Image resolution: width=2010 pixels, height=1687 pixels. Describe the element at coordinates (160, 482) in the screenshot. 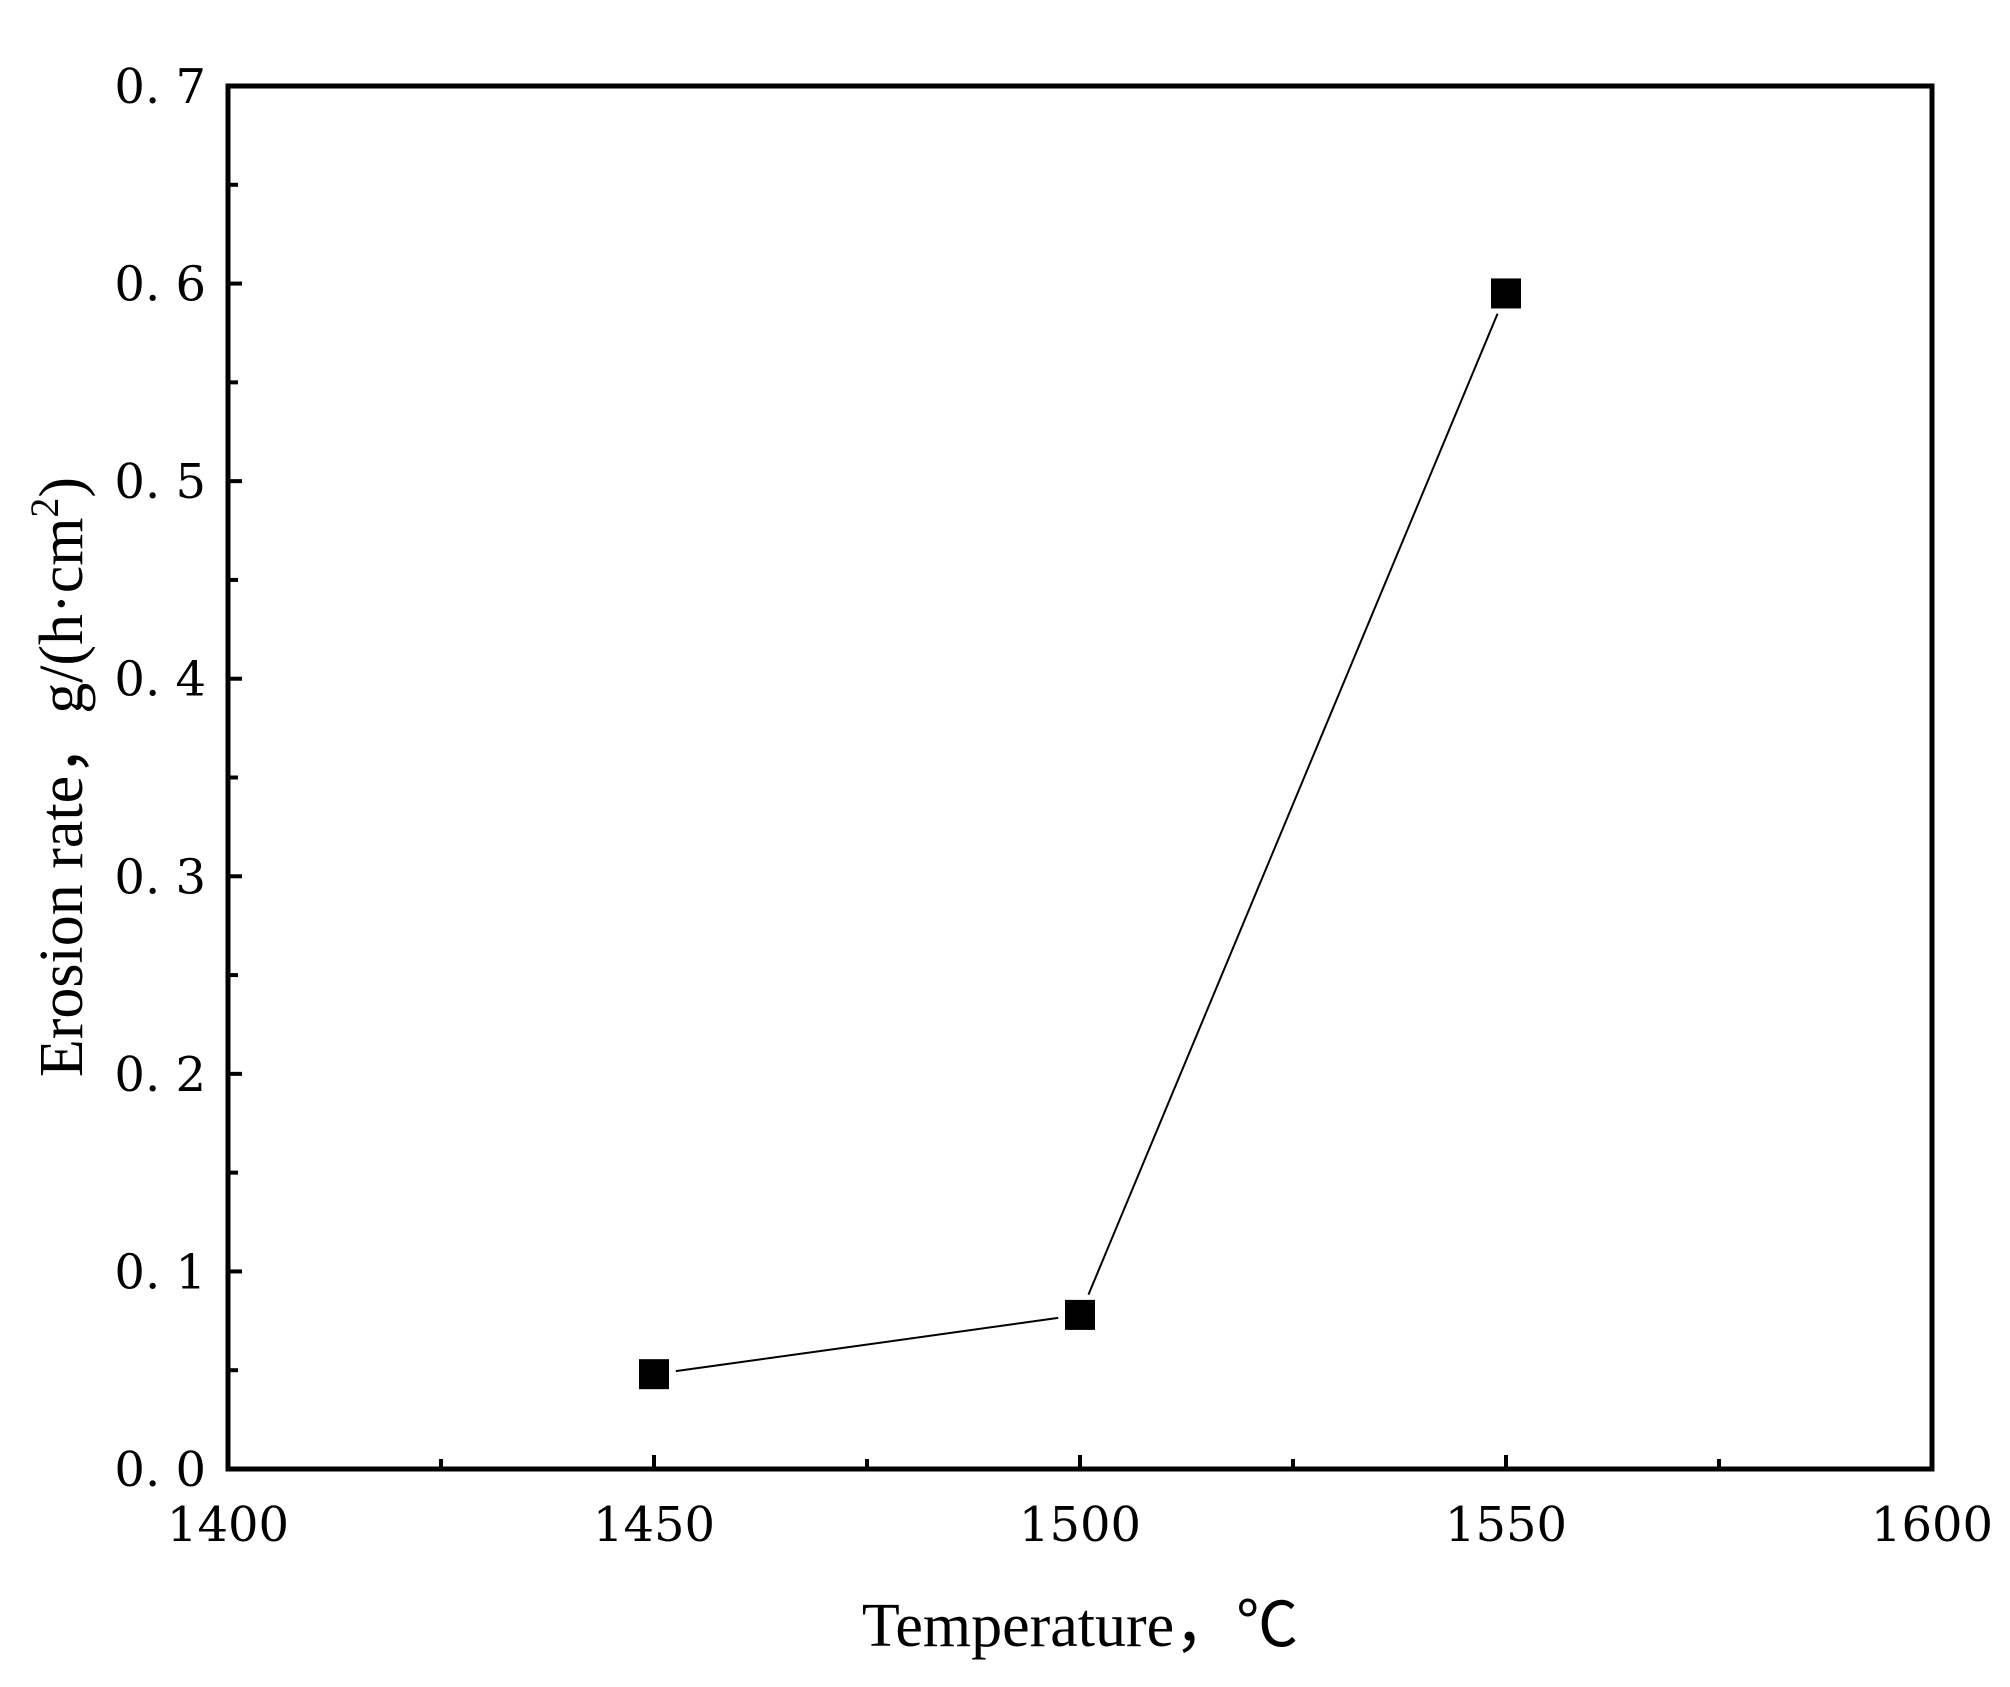

I see `y-tick-label: 0. 5` at that location.